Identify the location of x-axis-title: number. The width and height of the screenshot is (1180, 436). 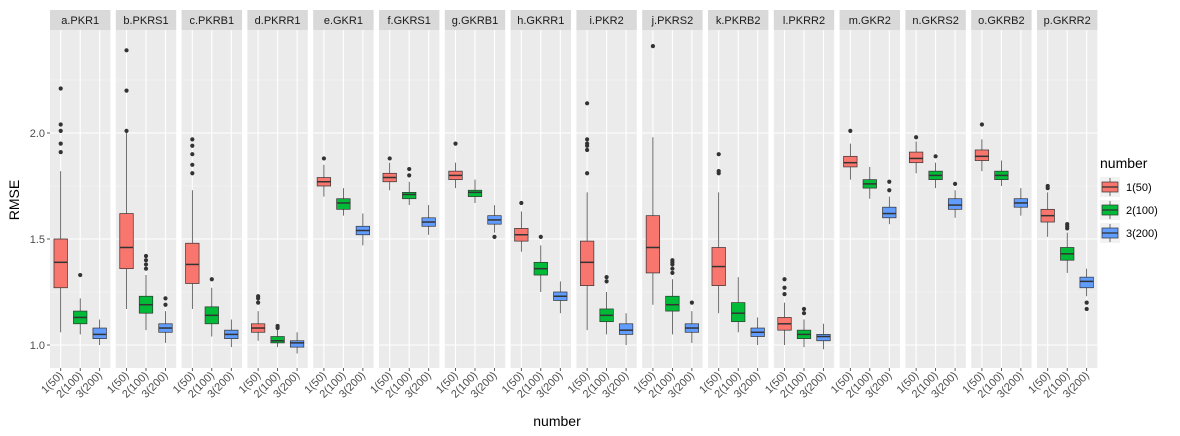
(557, 421).